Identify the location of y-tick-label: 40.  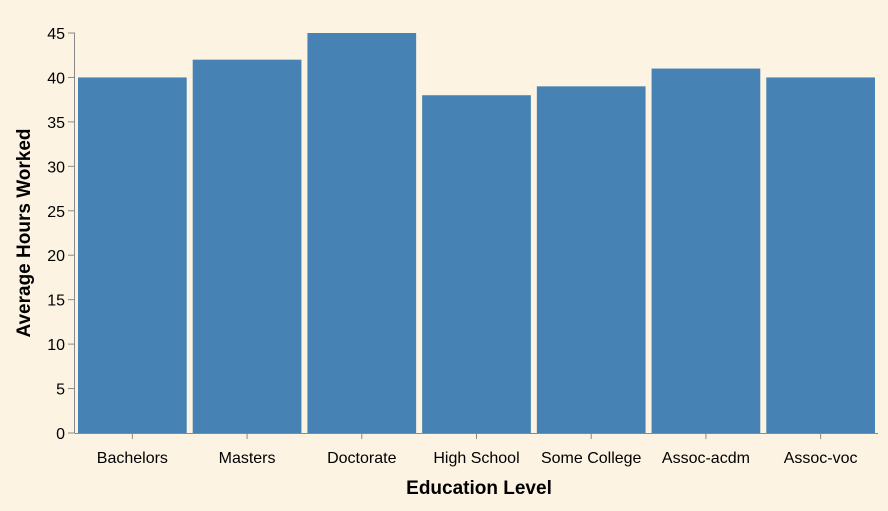
(56, 78).